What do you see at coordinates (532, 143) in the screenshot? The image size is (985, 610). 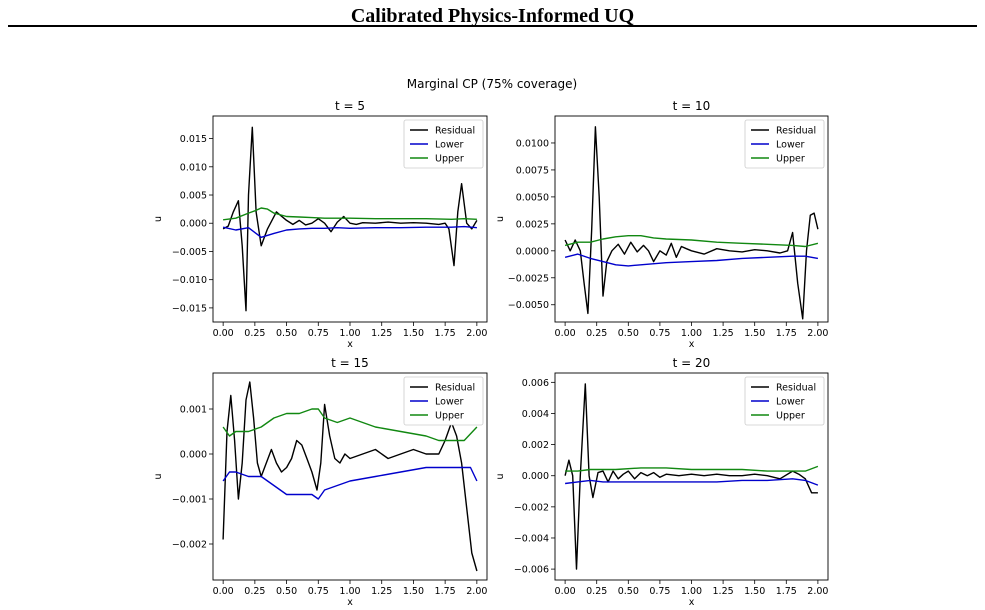 I see `y-tick-label: 0.0100` at bounding box center [532, 143].